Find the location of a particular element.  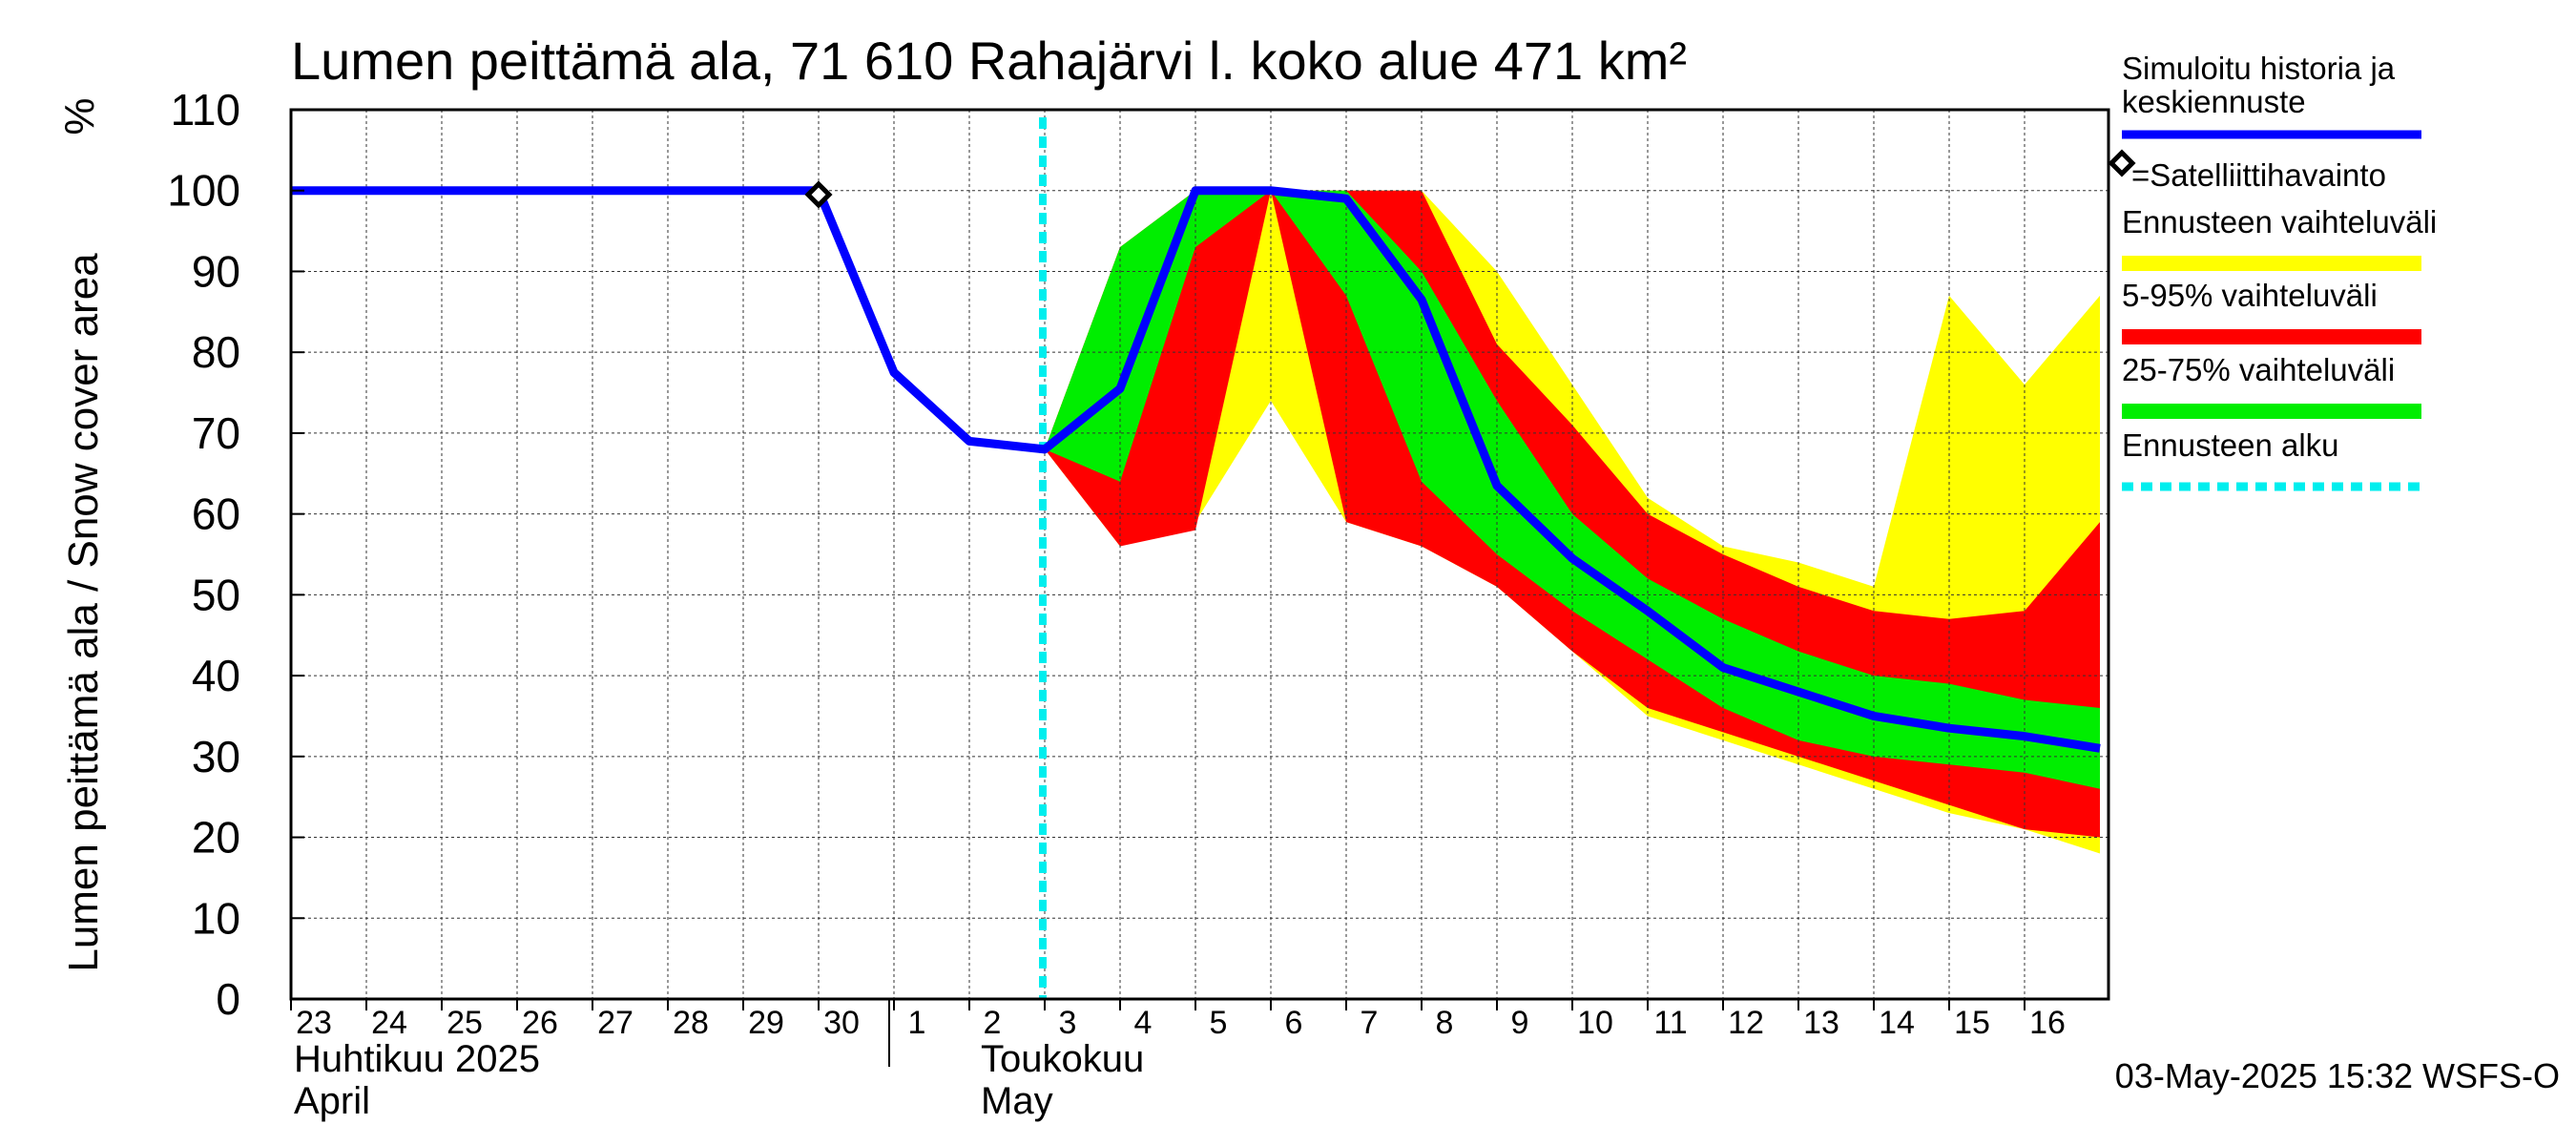

y-tick-label: 70 is located at coordinates (216, 433).